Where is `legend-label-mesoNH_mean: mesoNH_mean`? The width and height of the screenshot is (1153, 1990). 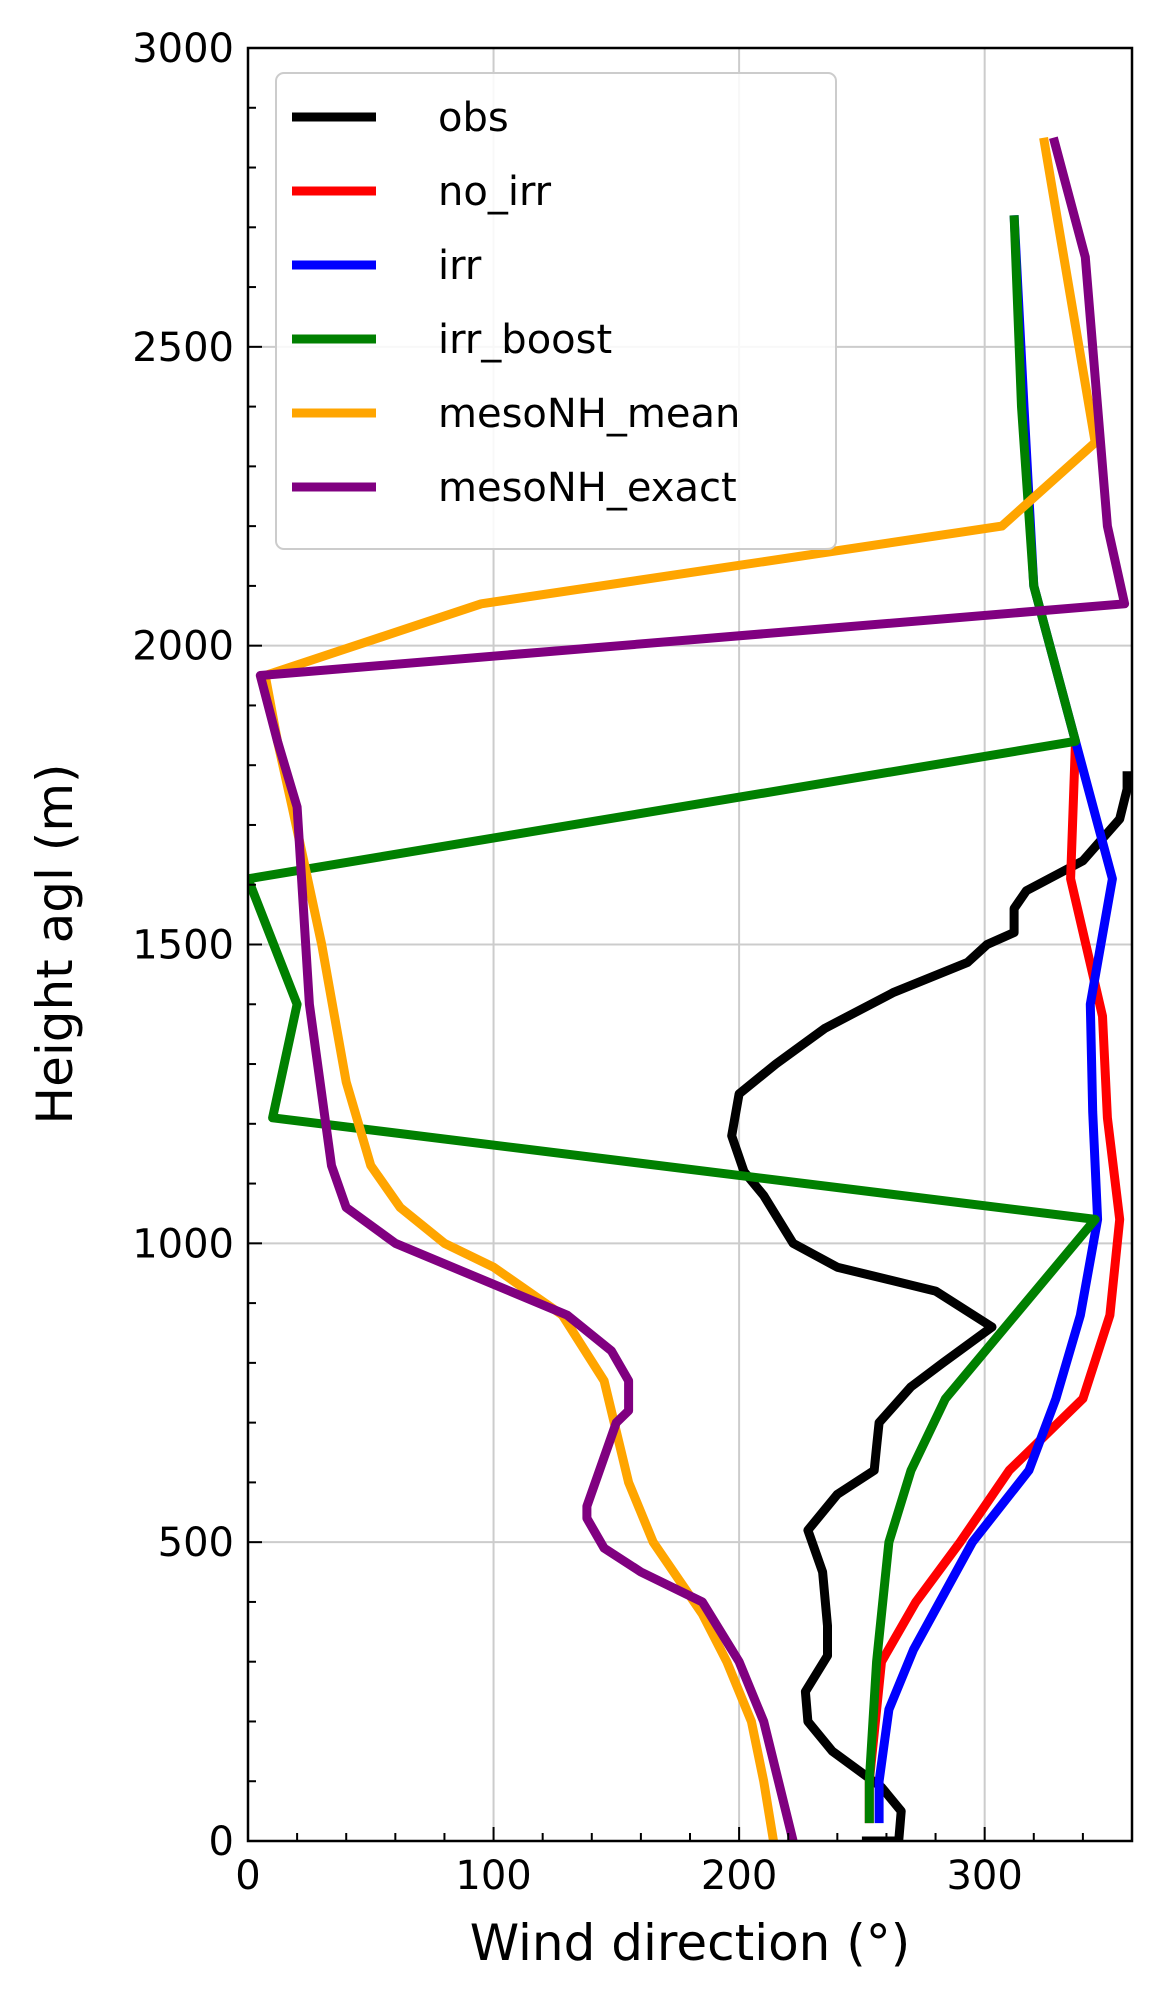
legend-label-mesoNH_mean: mesoNH_mean is located at coordinates (589, 414).